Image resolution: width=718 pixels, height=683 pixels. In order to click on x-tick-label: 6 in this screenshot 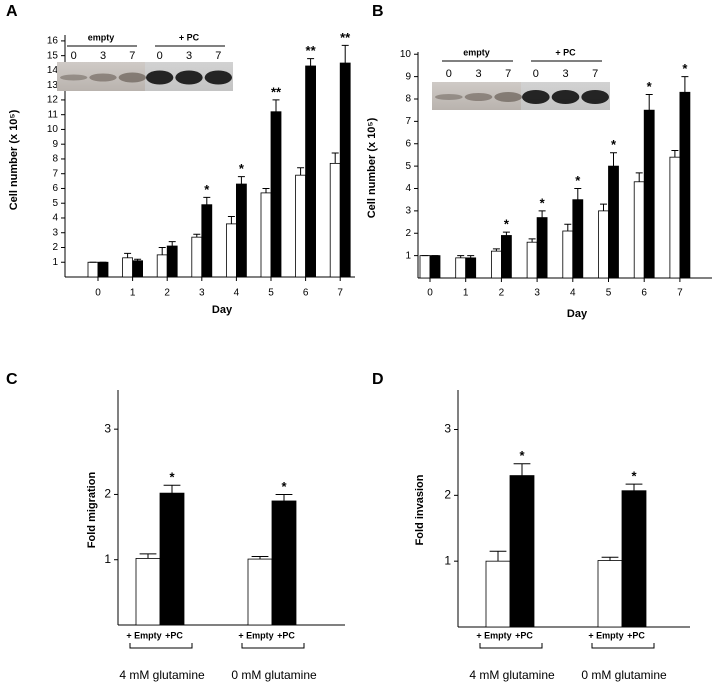, I will do `click(644, 293)`.